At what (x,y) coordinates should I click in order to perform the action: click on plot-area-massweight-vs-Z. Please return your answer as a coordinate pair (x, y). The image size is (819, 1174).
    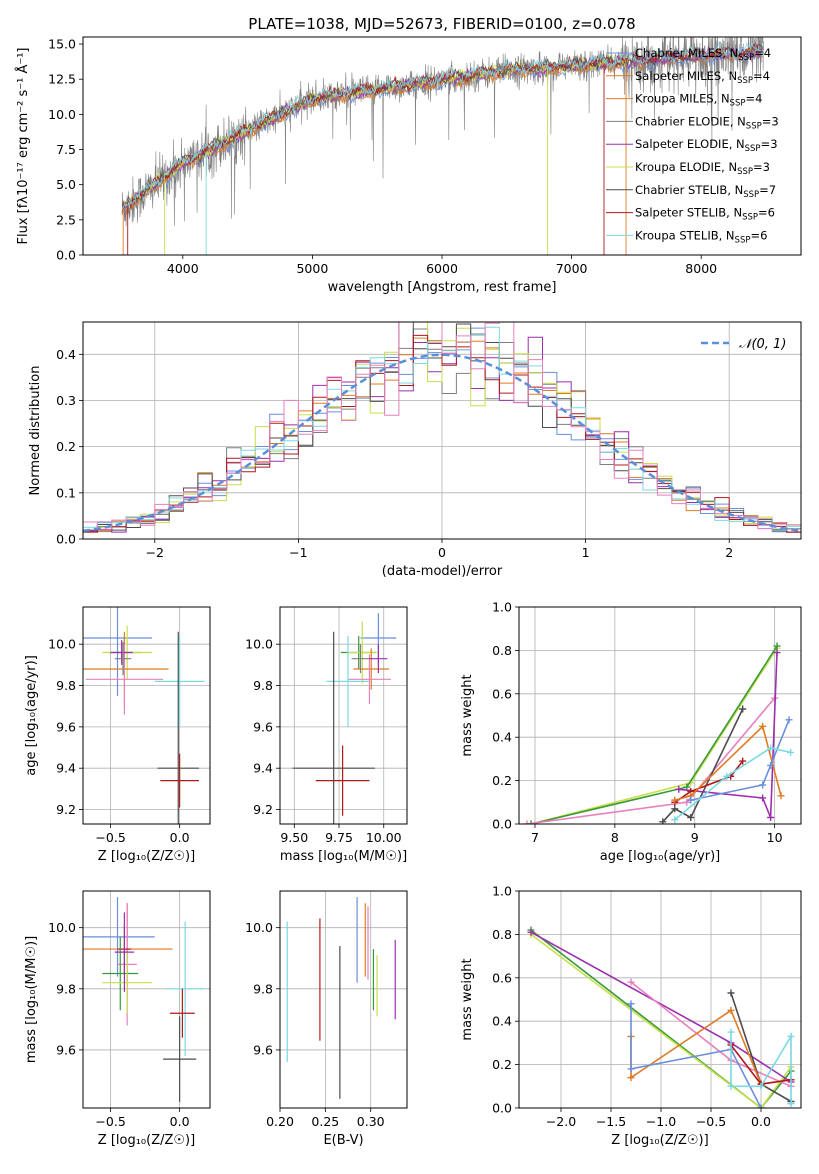
    Looking at the image, I should click on (660, 999).